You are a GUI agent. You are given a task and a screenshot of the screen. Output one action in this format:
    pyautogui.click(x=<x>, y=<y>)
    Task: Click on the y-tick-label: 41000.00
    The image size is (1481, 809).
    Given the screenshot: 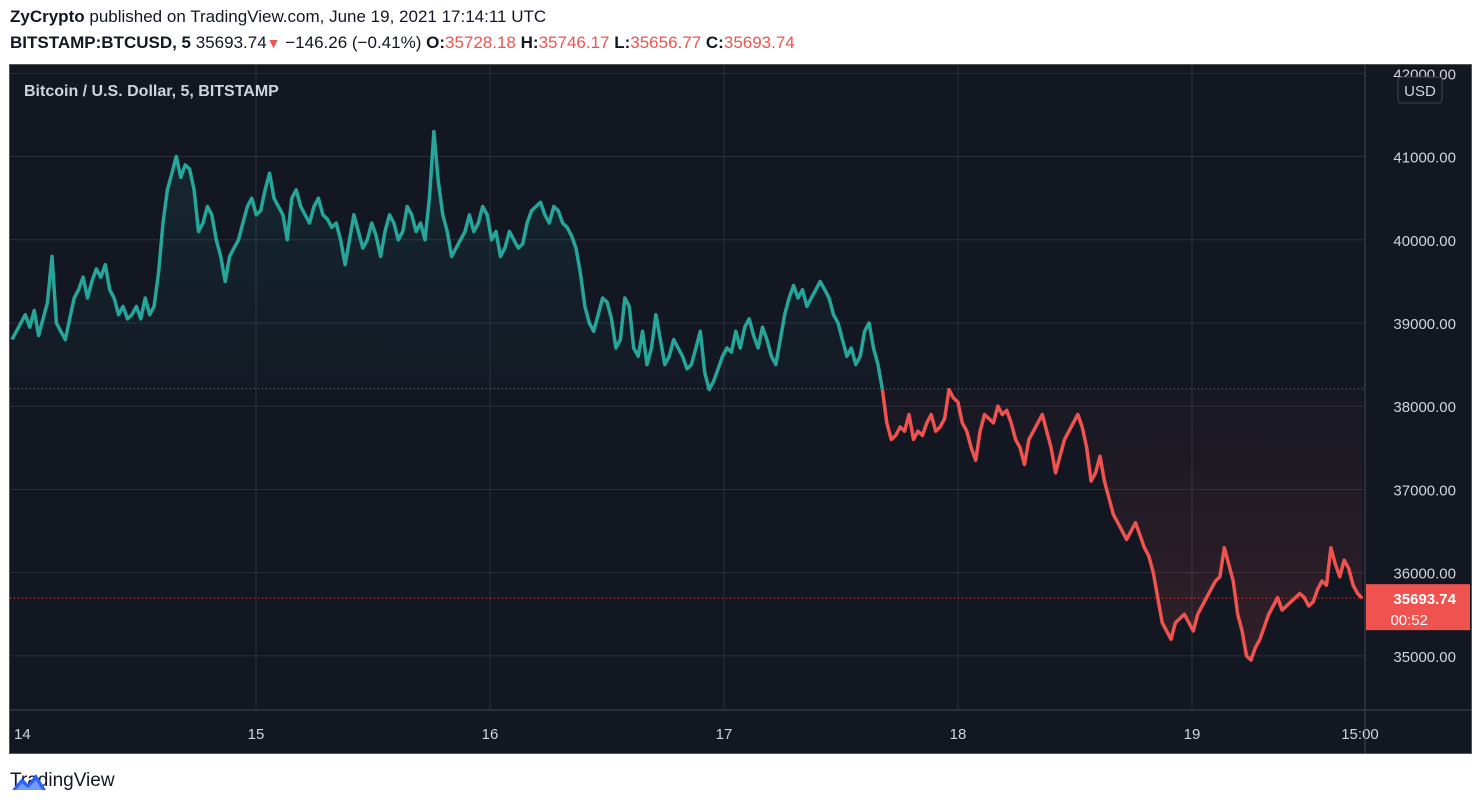 What is the action you would take?
    pyautogui.click(x=1424, y=158)
    